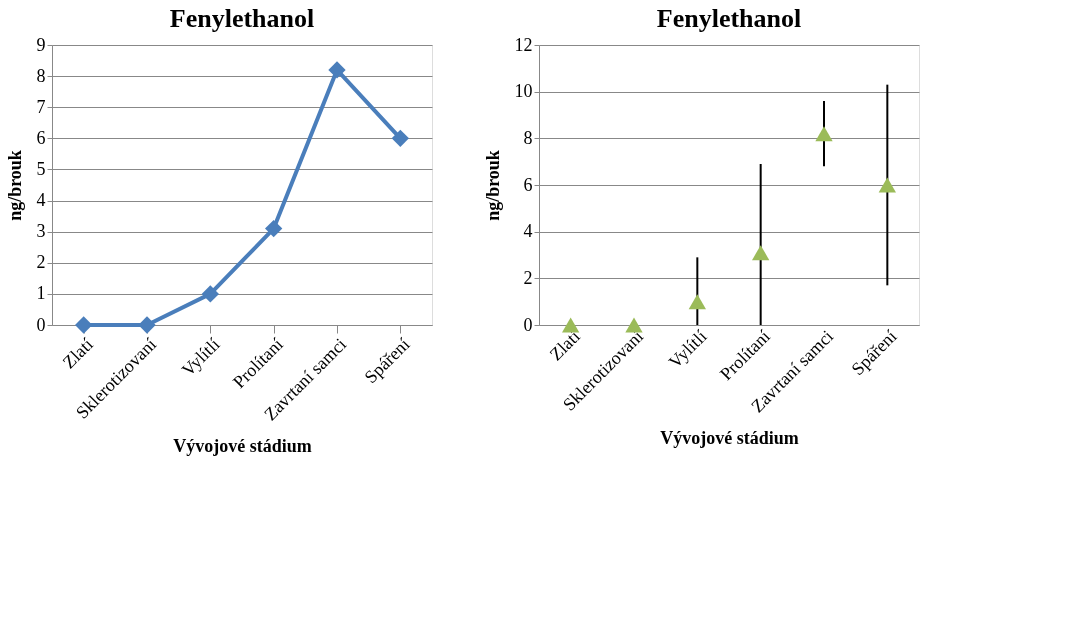 The width and height of the screenshot is (1078, 630). Describe the element at coordinates (523, 91) in the screenshot. I see `y-tick-label: 10` at that location.